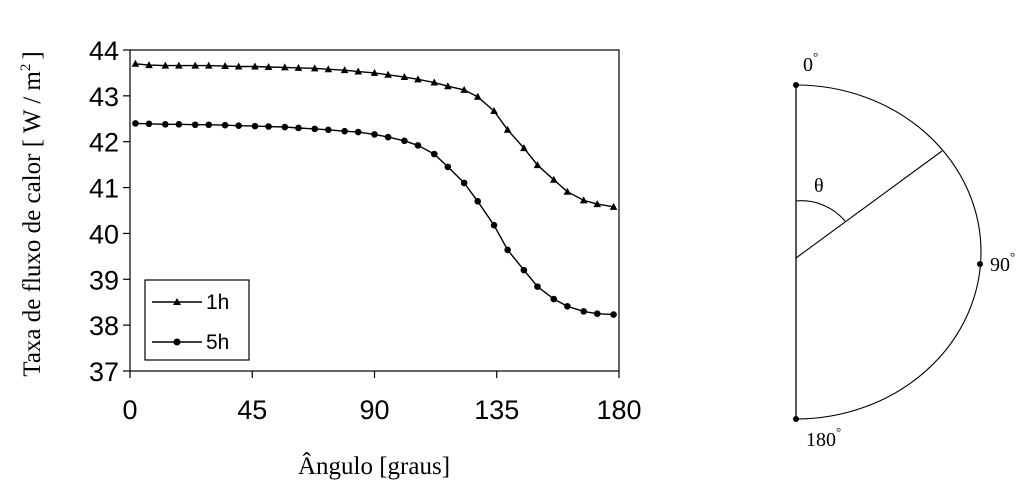 Image resolution: width=1025 pixels, height=480 pixels. Describe the element at coordinates (808, 65) in the screenshot. I see `diagram-label-0-value: 0` at that location.